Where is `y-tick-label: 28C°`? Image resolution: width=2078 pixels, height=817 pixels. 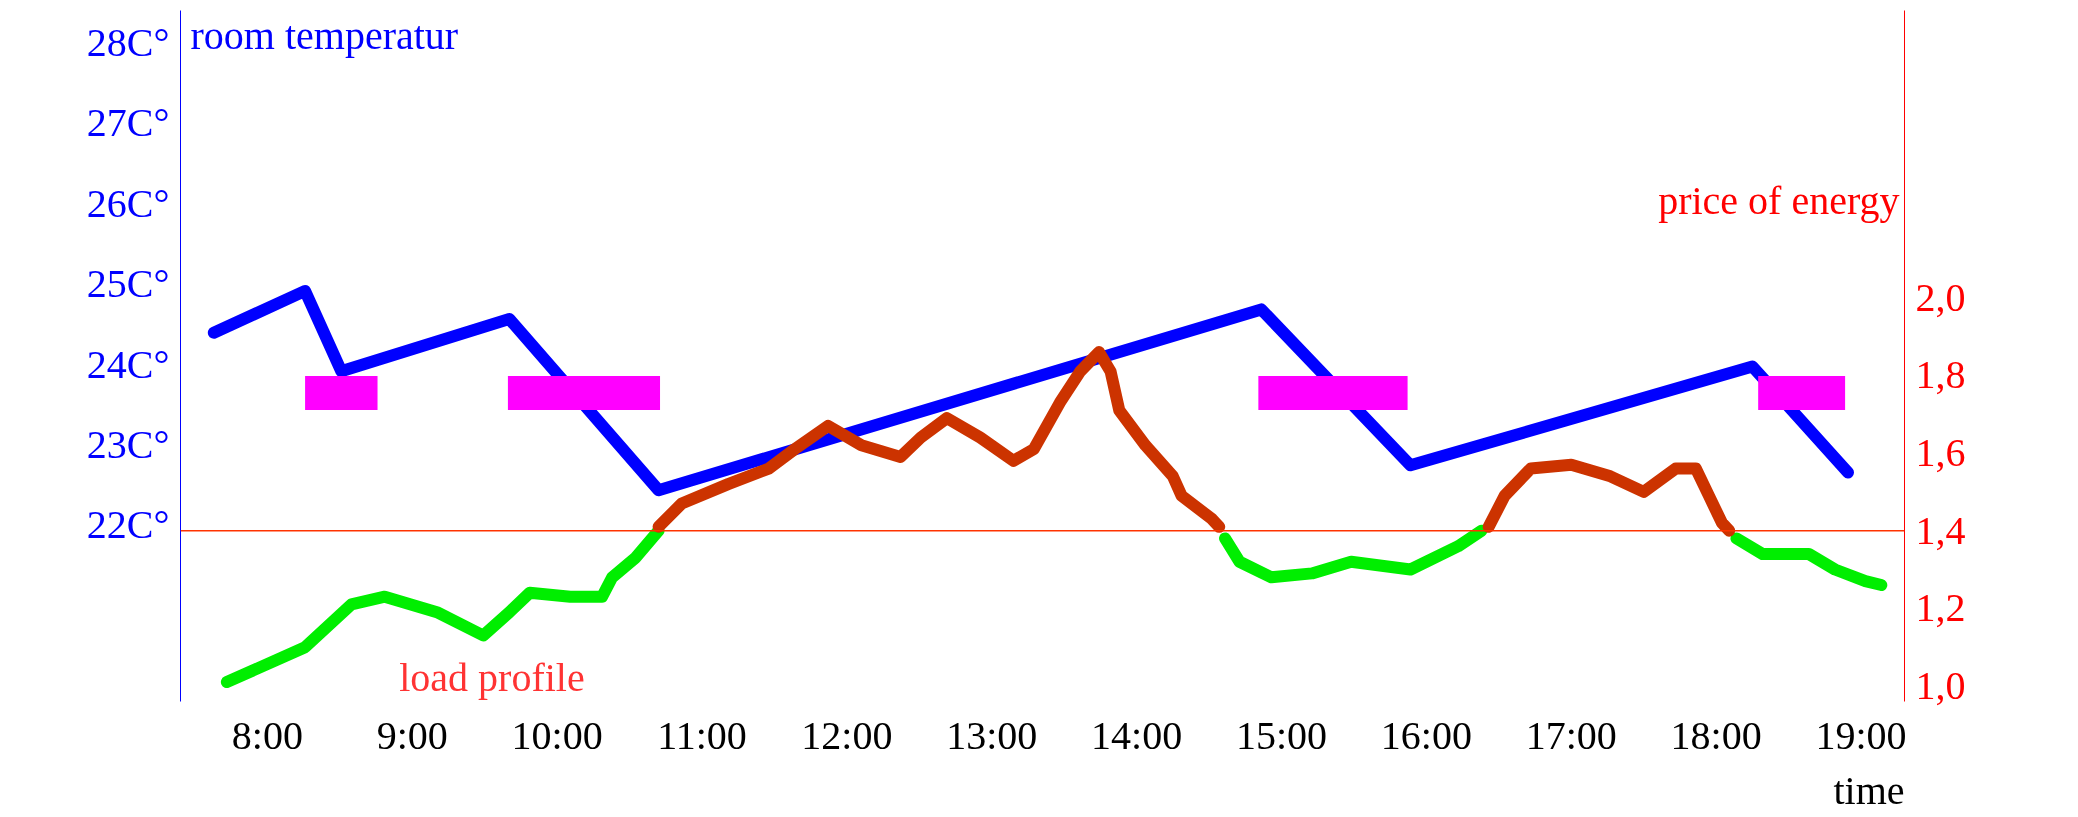
y-tick-label: 28C° is located at coordinates (128, 43).